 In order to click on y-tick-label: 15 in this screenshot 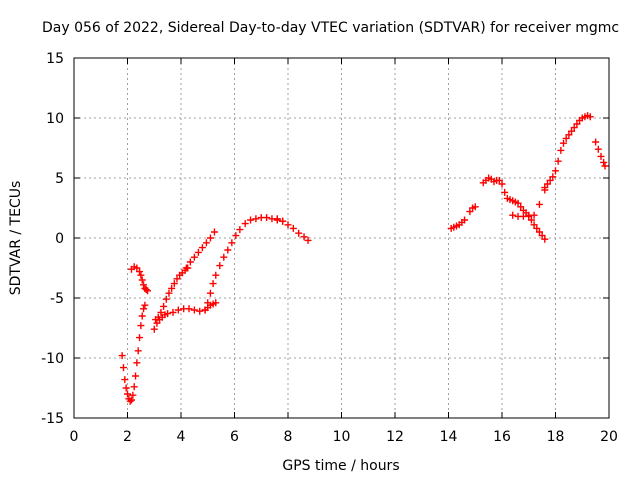, I will do `click(55, 59)`.